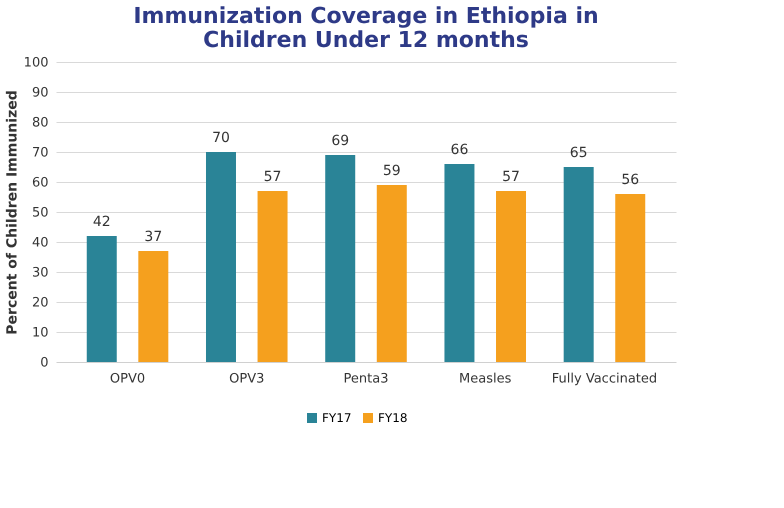  I want to click on legend-label: FY18, so click(393, 418).